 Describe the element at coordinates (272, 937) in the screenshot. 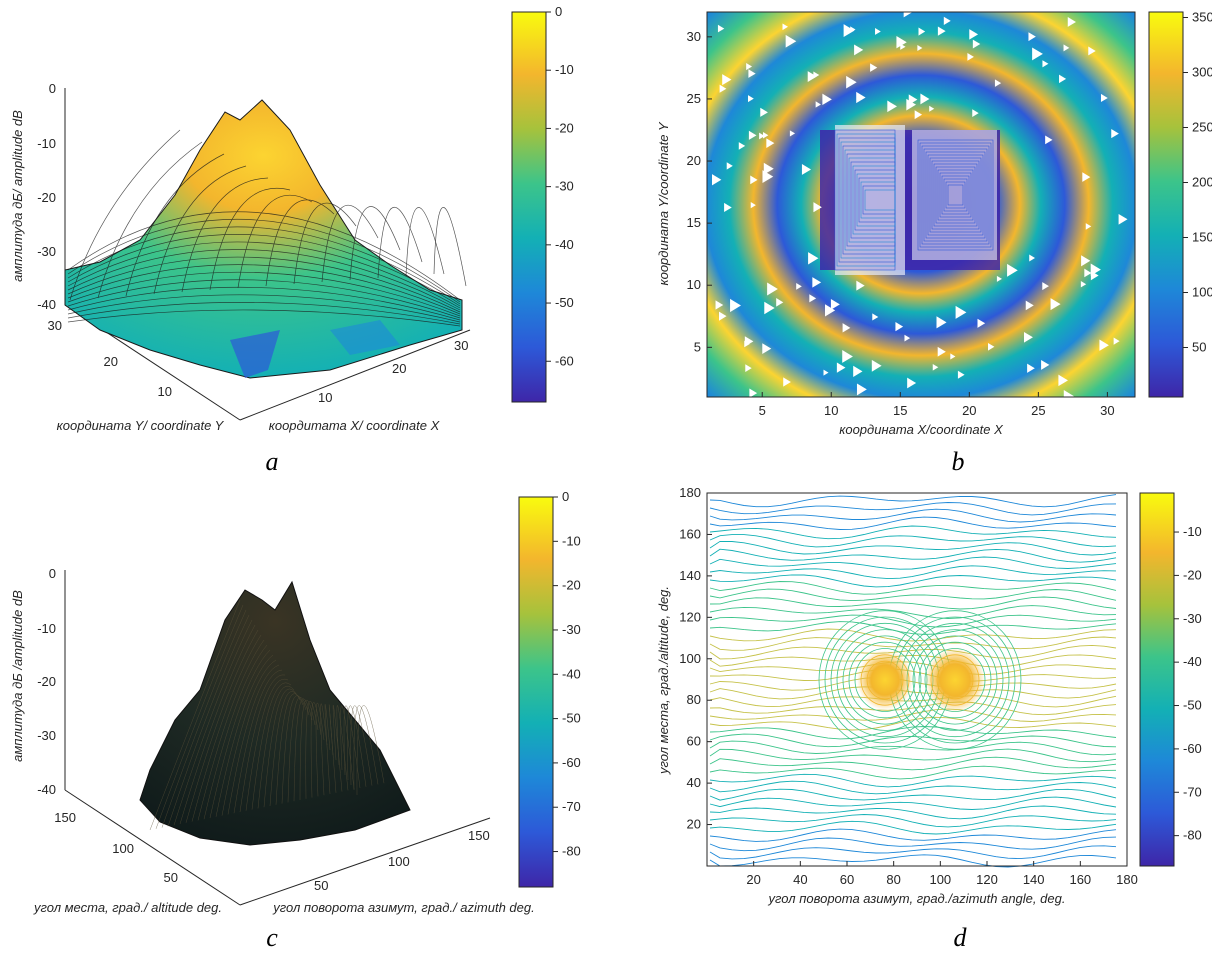

I see `panel-c-letter: c` at that location.